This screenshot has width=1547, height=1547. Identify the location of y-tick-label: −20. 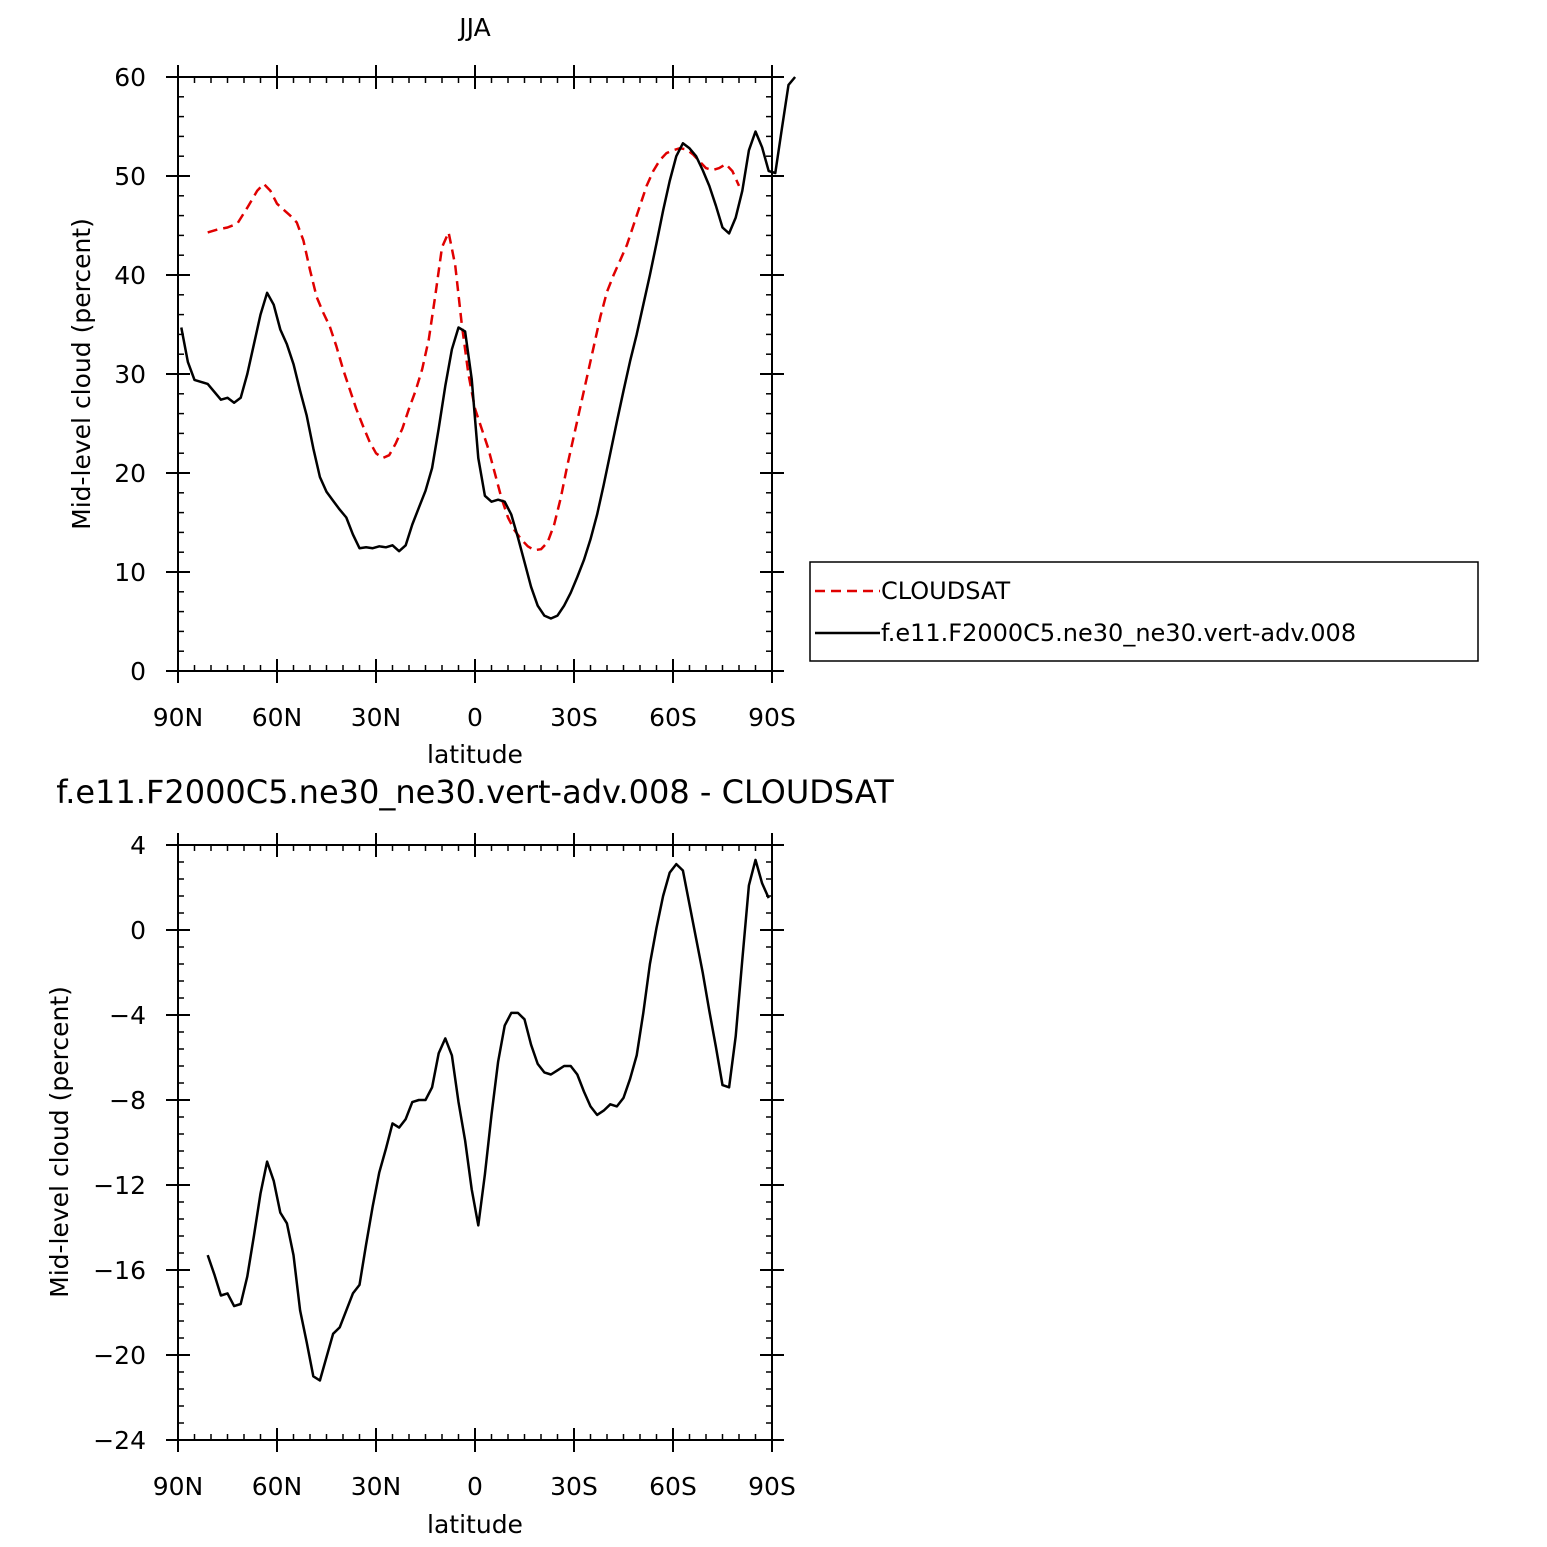
(119, 1355).